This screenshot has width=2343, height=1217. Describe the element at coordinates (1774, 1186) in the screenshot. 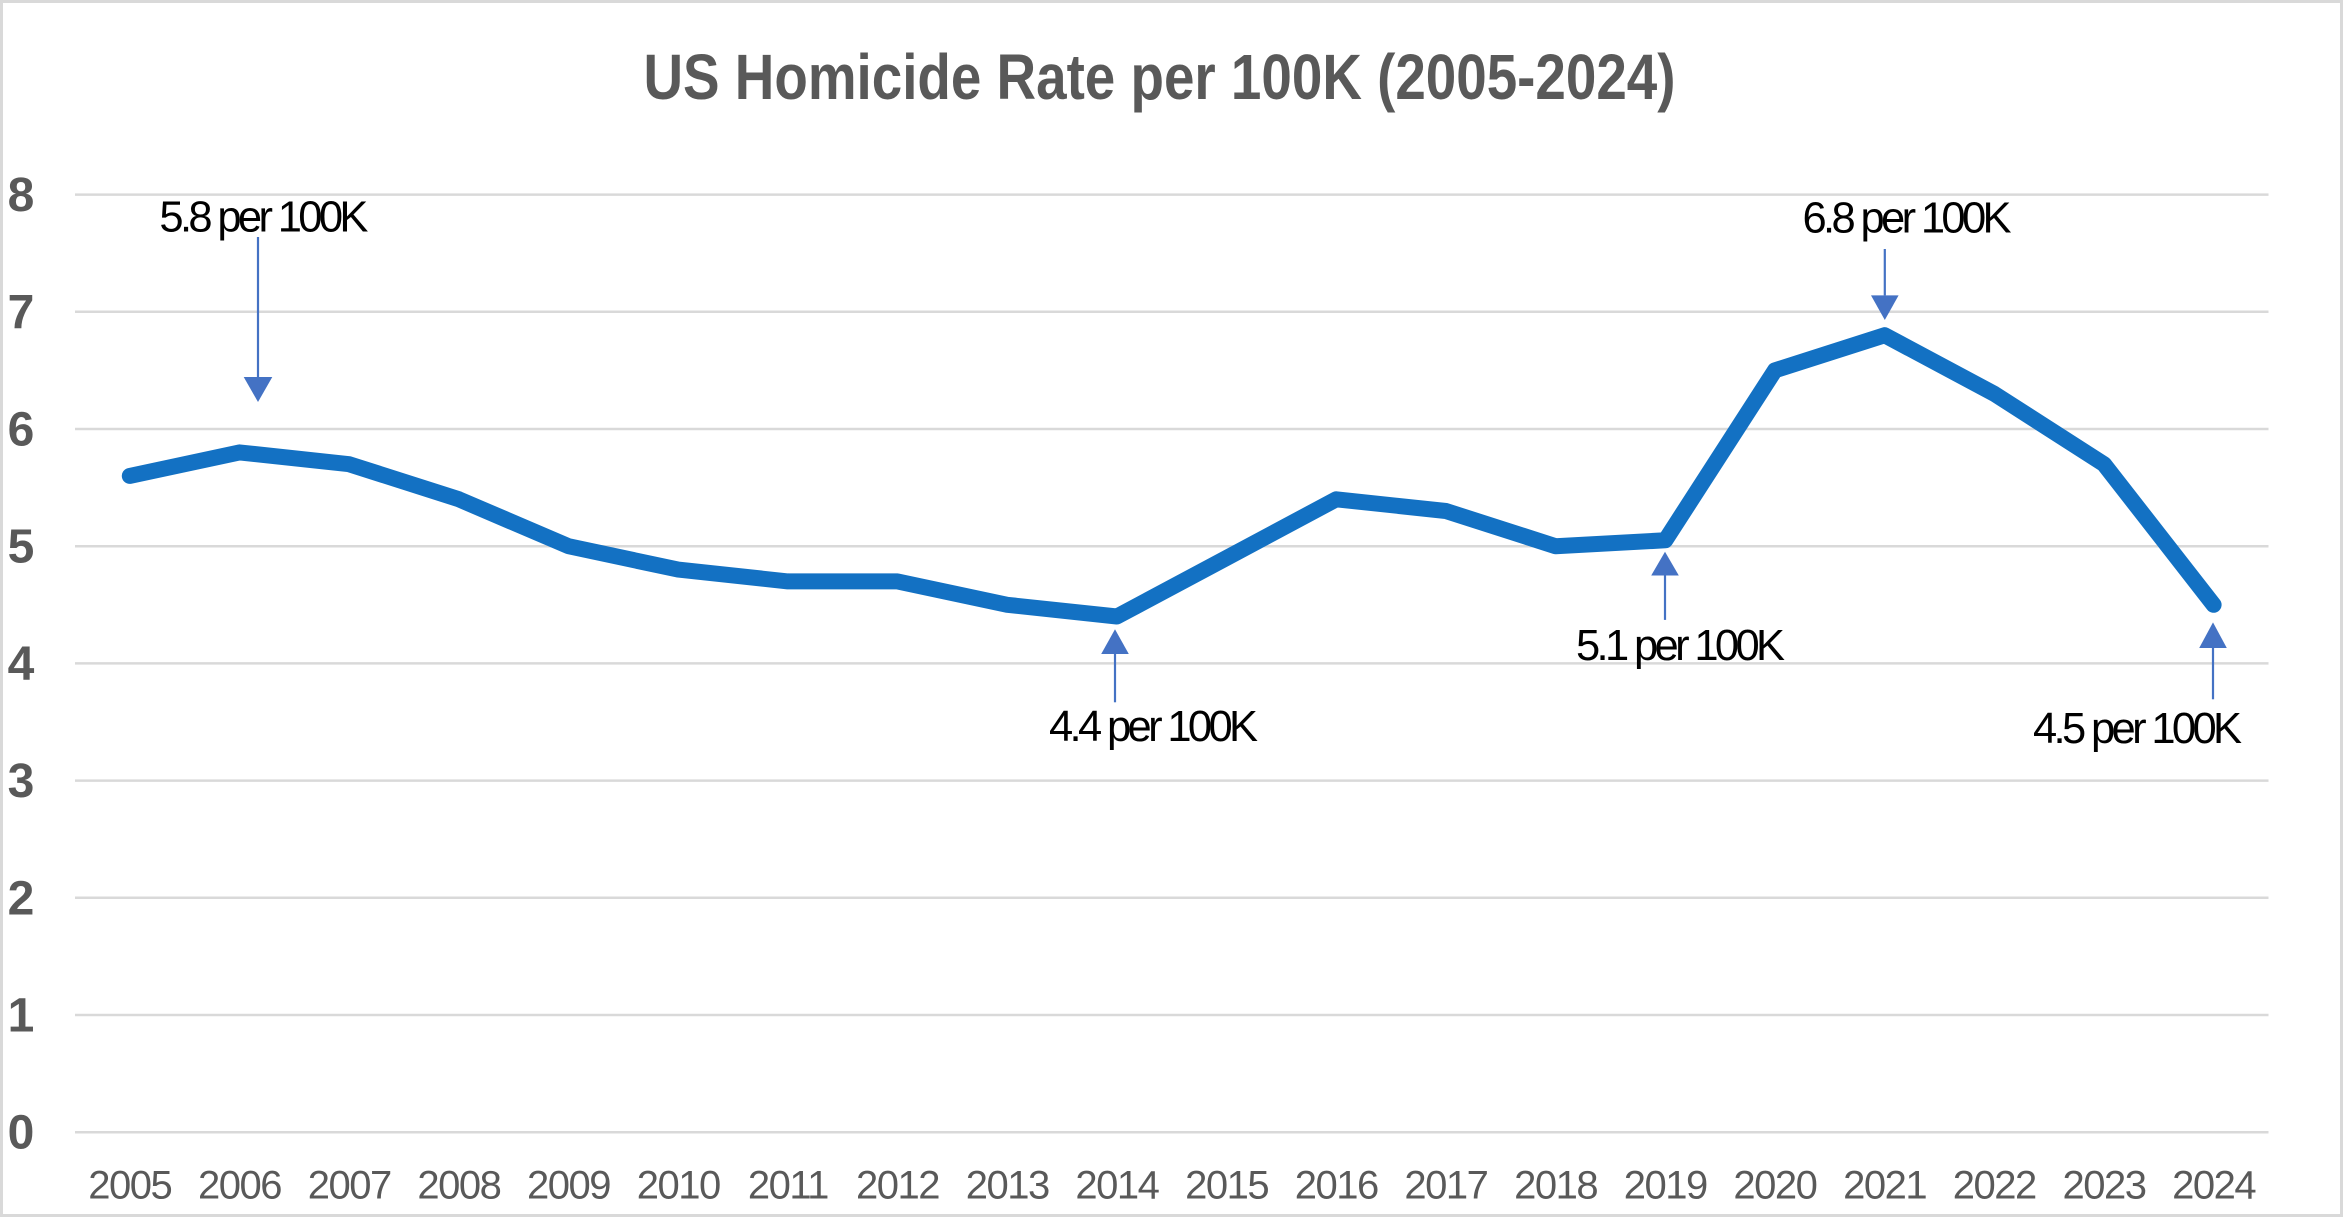

I see `svg-text: 2020` at that location.